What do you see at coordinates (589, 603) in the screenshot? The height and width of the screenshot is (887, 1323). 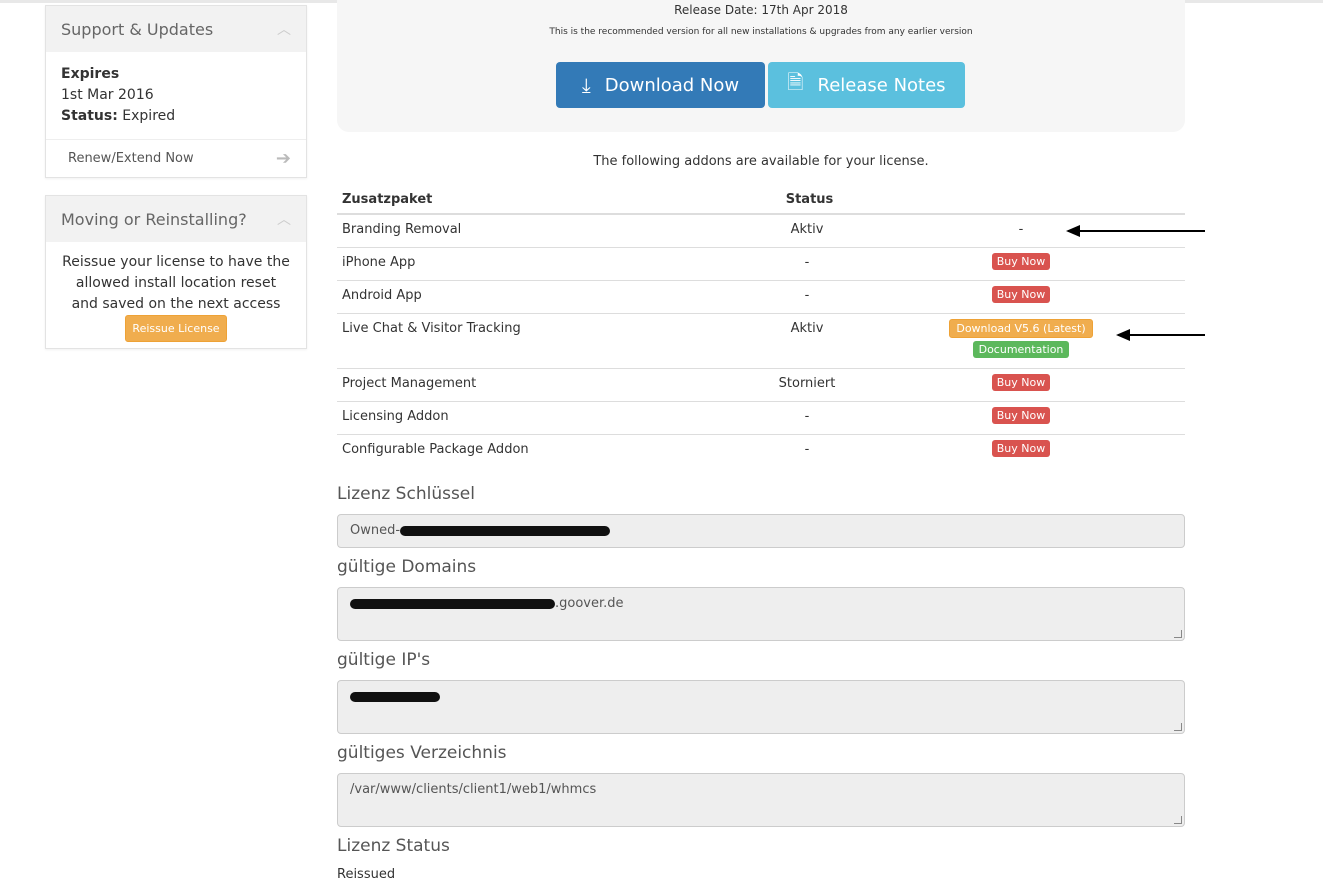 I see `domains-value: .goover.de` at bounding box center [589, 603].